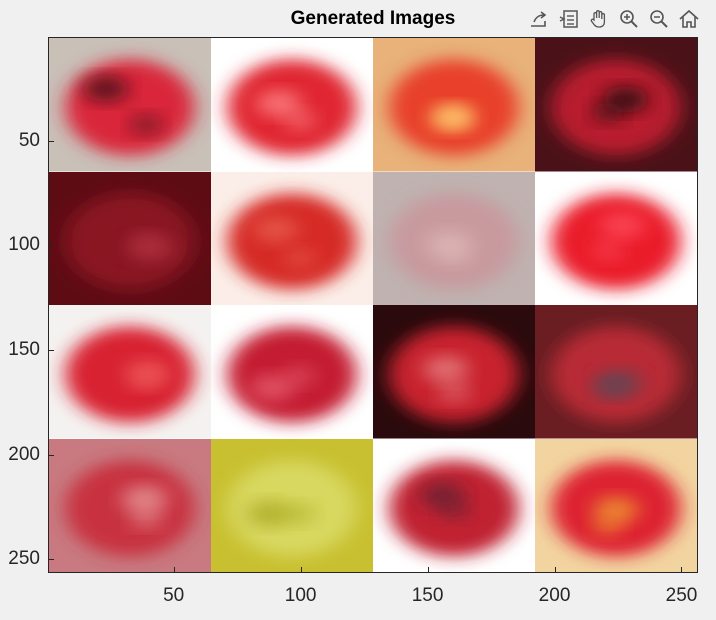  I want to click on zoom-out-icon, so click(659, 19).